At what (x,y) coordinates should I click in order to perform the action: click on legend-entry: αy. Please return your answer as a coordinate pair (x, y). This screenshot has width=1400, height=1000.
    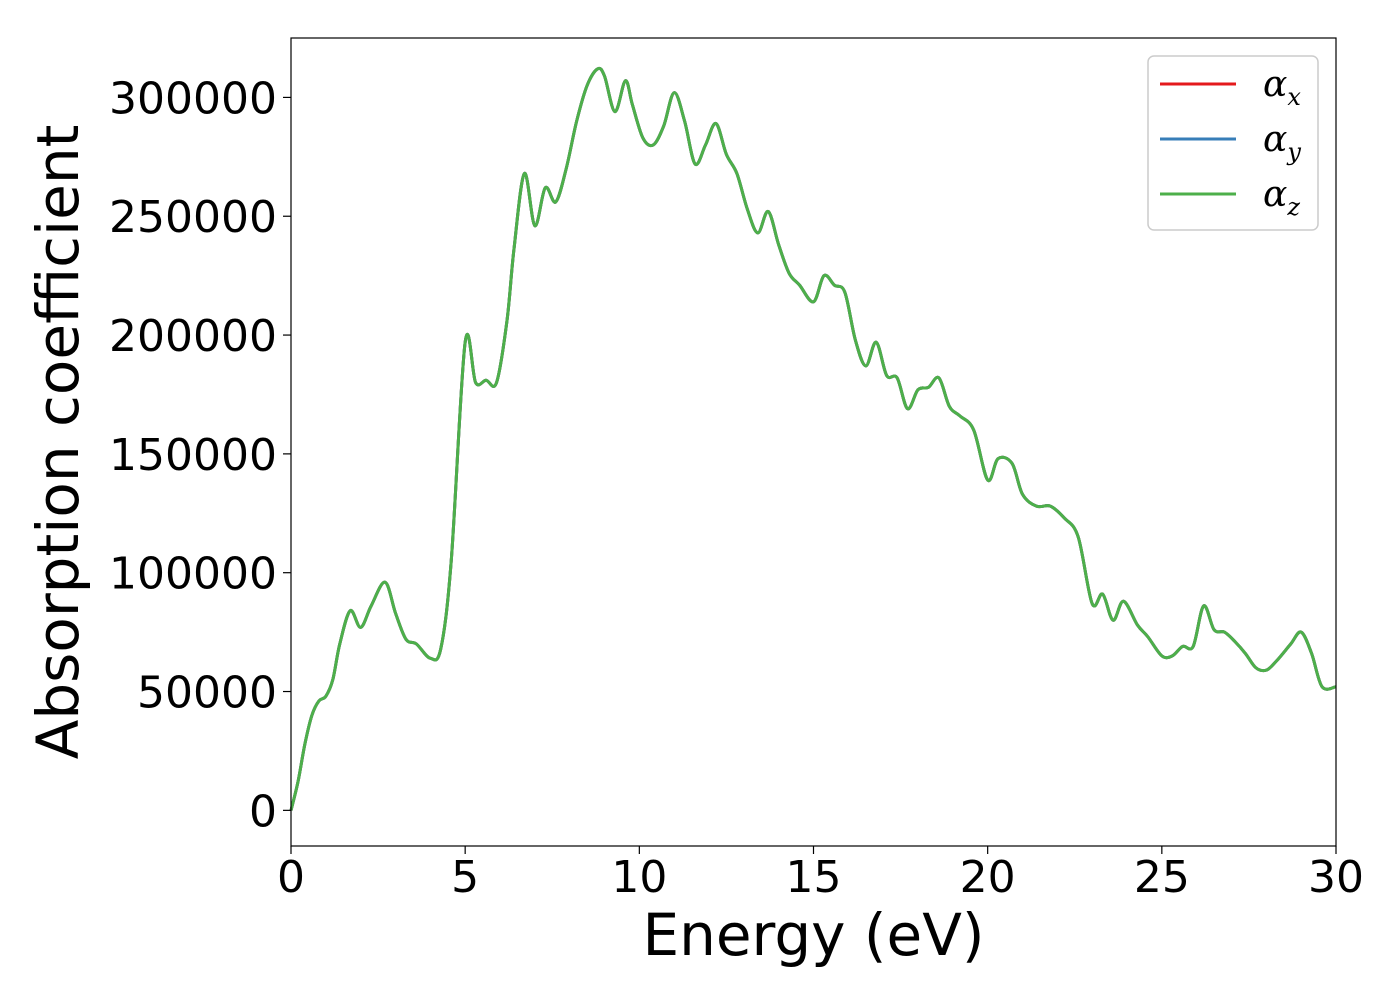
    Looking at the image, I should click on (1282, 142).